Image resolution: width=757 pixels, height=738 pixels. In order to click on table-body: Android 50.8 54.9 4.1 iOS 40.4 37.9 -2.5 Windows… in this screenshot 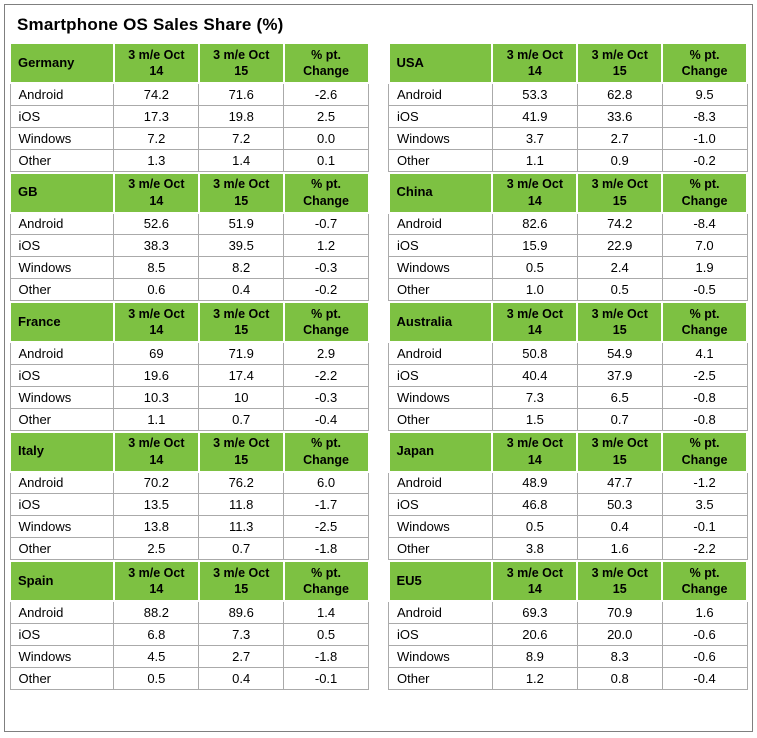, I will do `click(568, 386)`.